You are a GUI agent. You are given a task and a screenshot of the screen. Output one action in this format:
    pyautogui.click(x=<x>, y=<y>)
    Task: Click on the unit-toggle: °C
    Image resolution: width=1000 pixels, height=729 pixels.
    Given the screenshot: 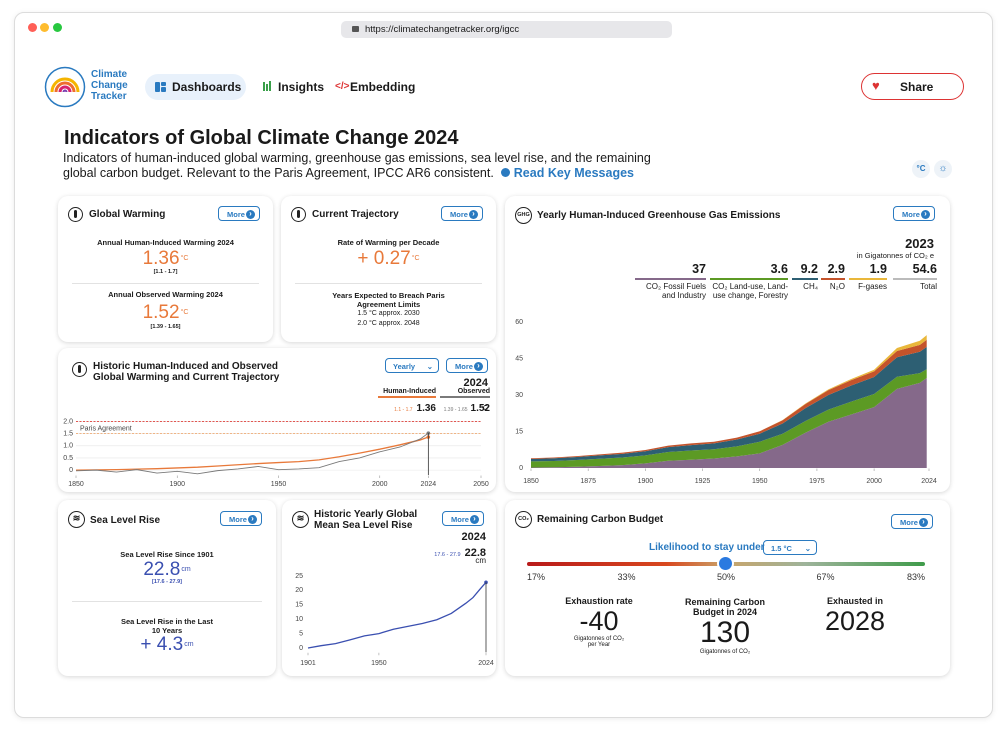 What is the action you would take?
    pyautogui.click(x=921, y=169)
    